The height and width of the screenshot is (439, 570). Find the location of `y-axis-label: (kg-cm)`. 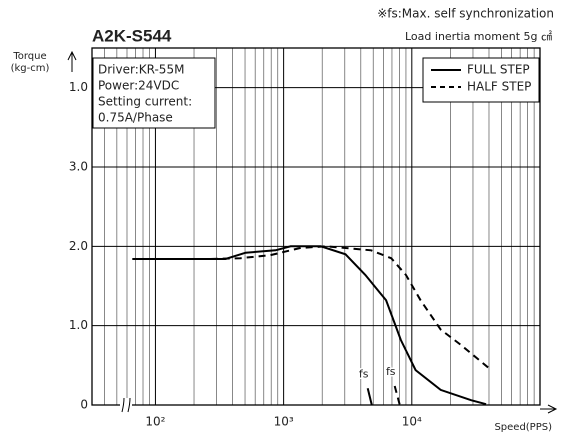

y-axis-label: (kg-cm) is located at coordinates (30, 68).